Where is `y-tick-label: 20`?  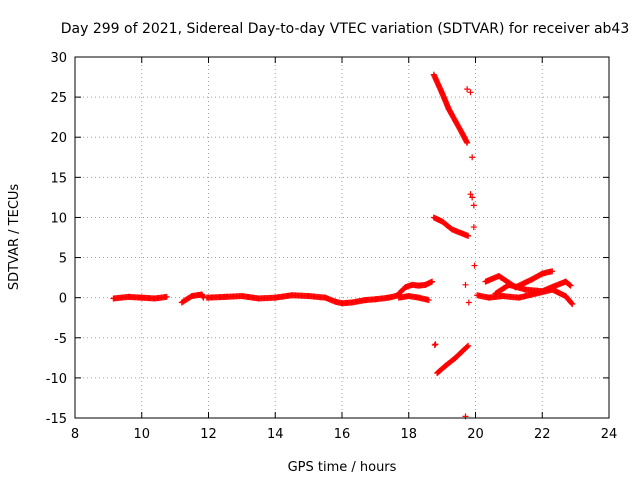
y-tick-label: 20 is located at coordinates (58, 138).